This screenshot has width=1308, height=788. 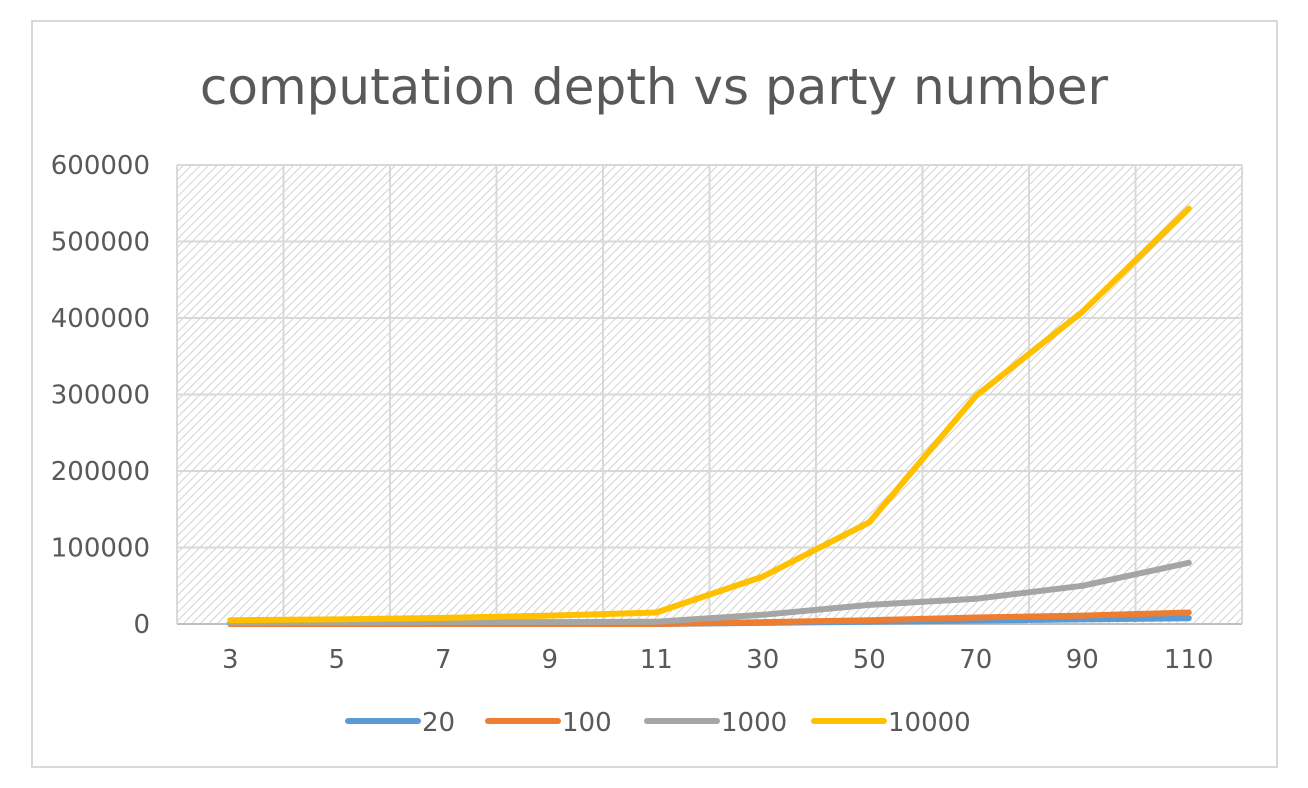 I want to click on legend-label: 10000, so click(x=929, y=723).